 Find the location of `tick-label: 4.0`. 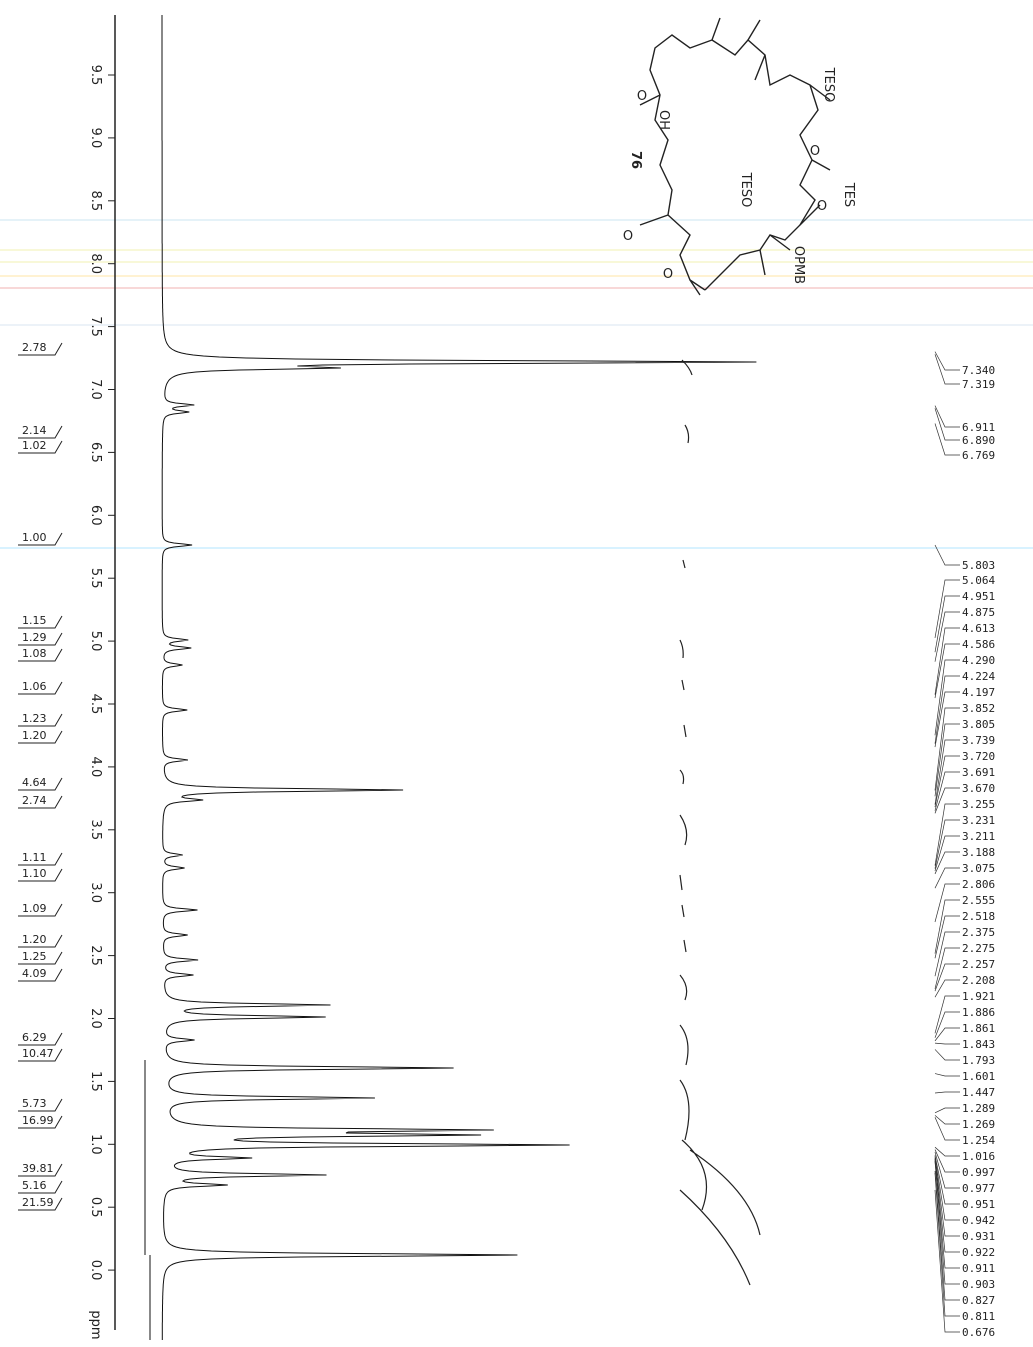

tick-label: 4.0 is located at coordinates (95, 767).